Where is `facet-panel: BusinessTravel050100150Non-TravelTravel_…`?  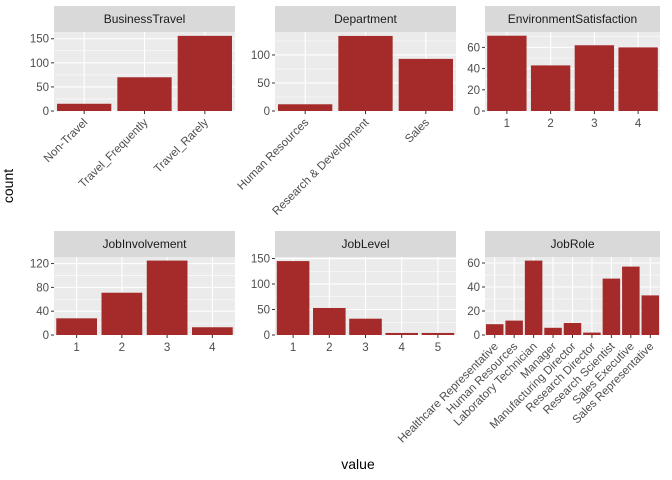
facet-panel: BusinessTravel050100150Non-TravelTravel_… is located at coordinates (132, 98).